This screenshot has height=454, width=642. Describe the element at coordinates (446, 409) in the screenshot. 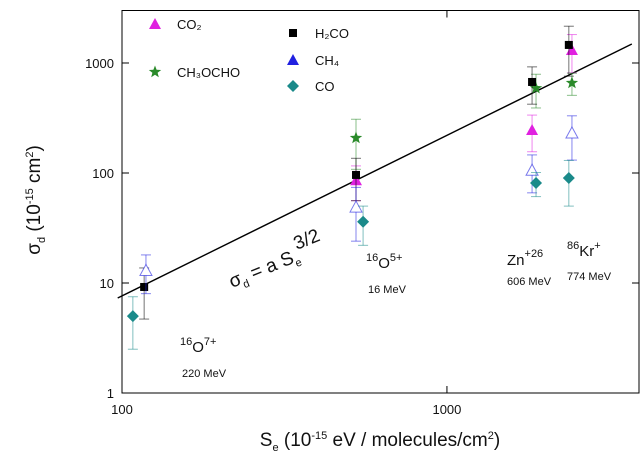

I see `x-tick-label: 1000` at that location.